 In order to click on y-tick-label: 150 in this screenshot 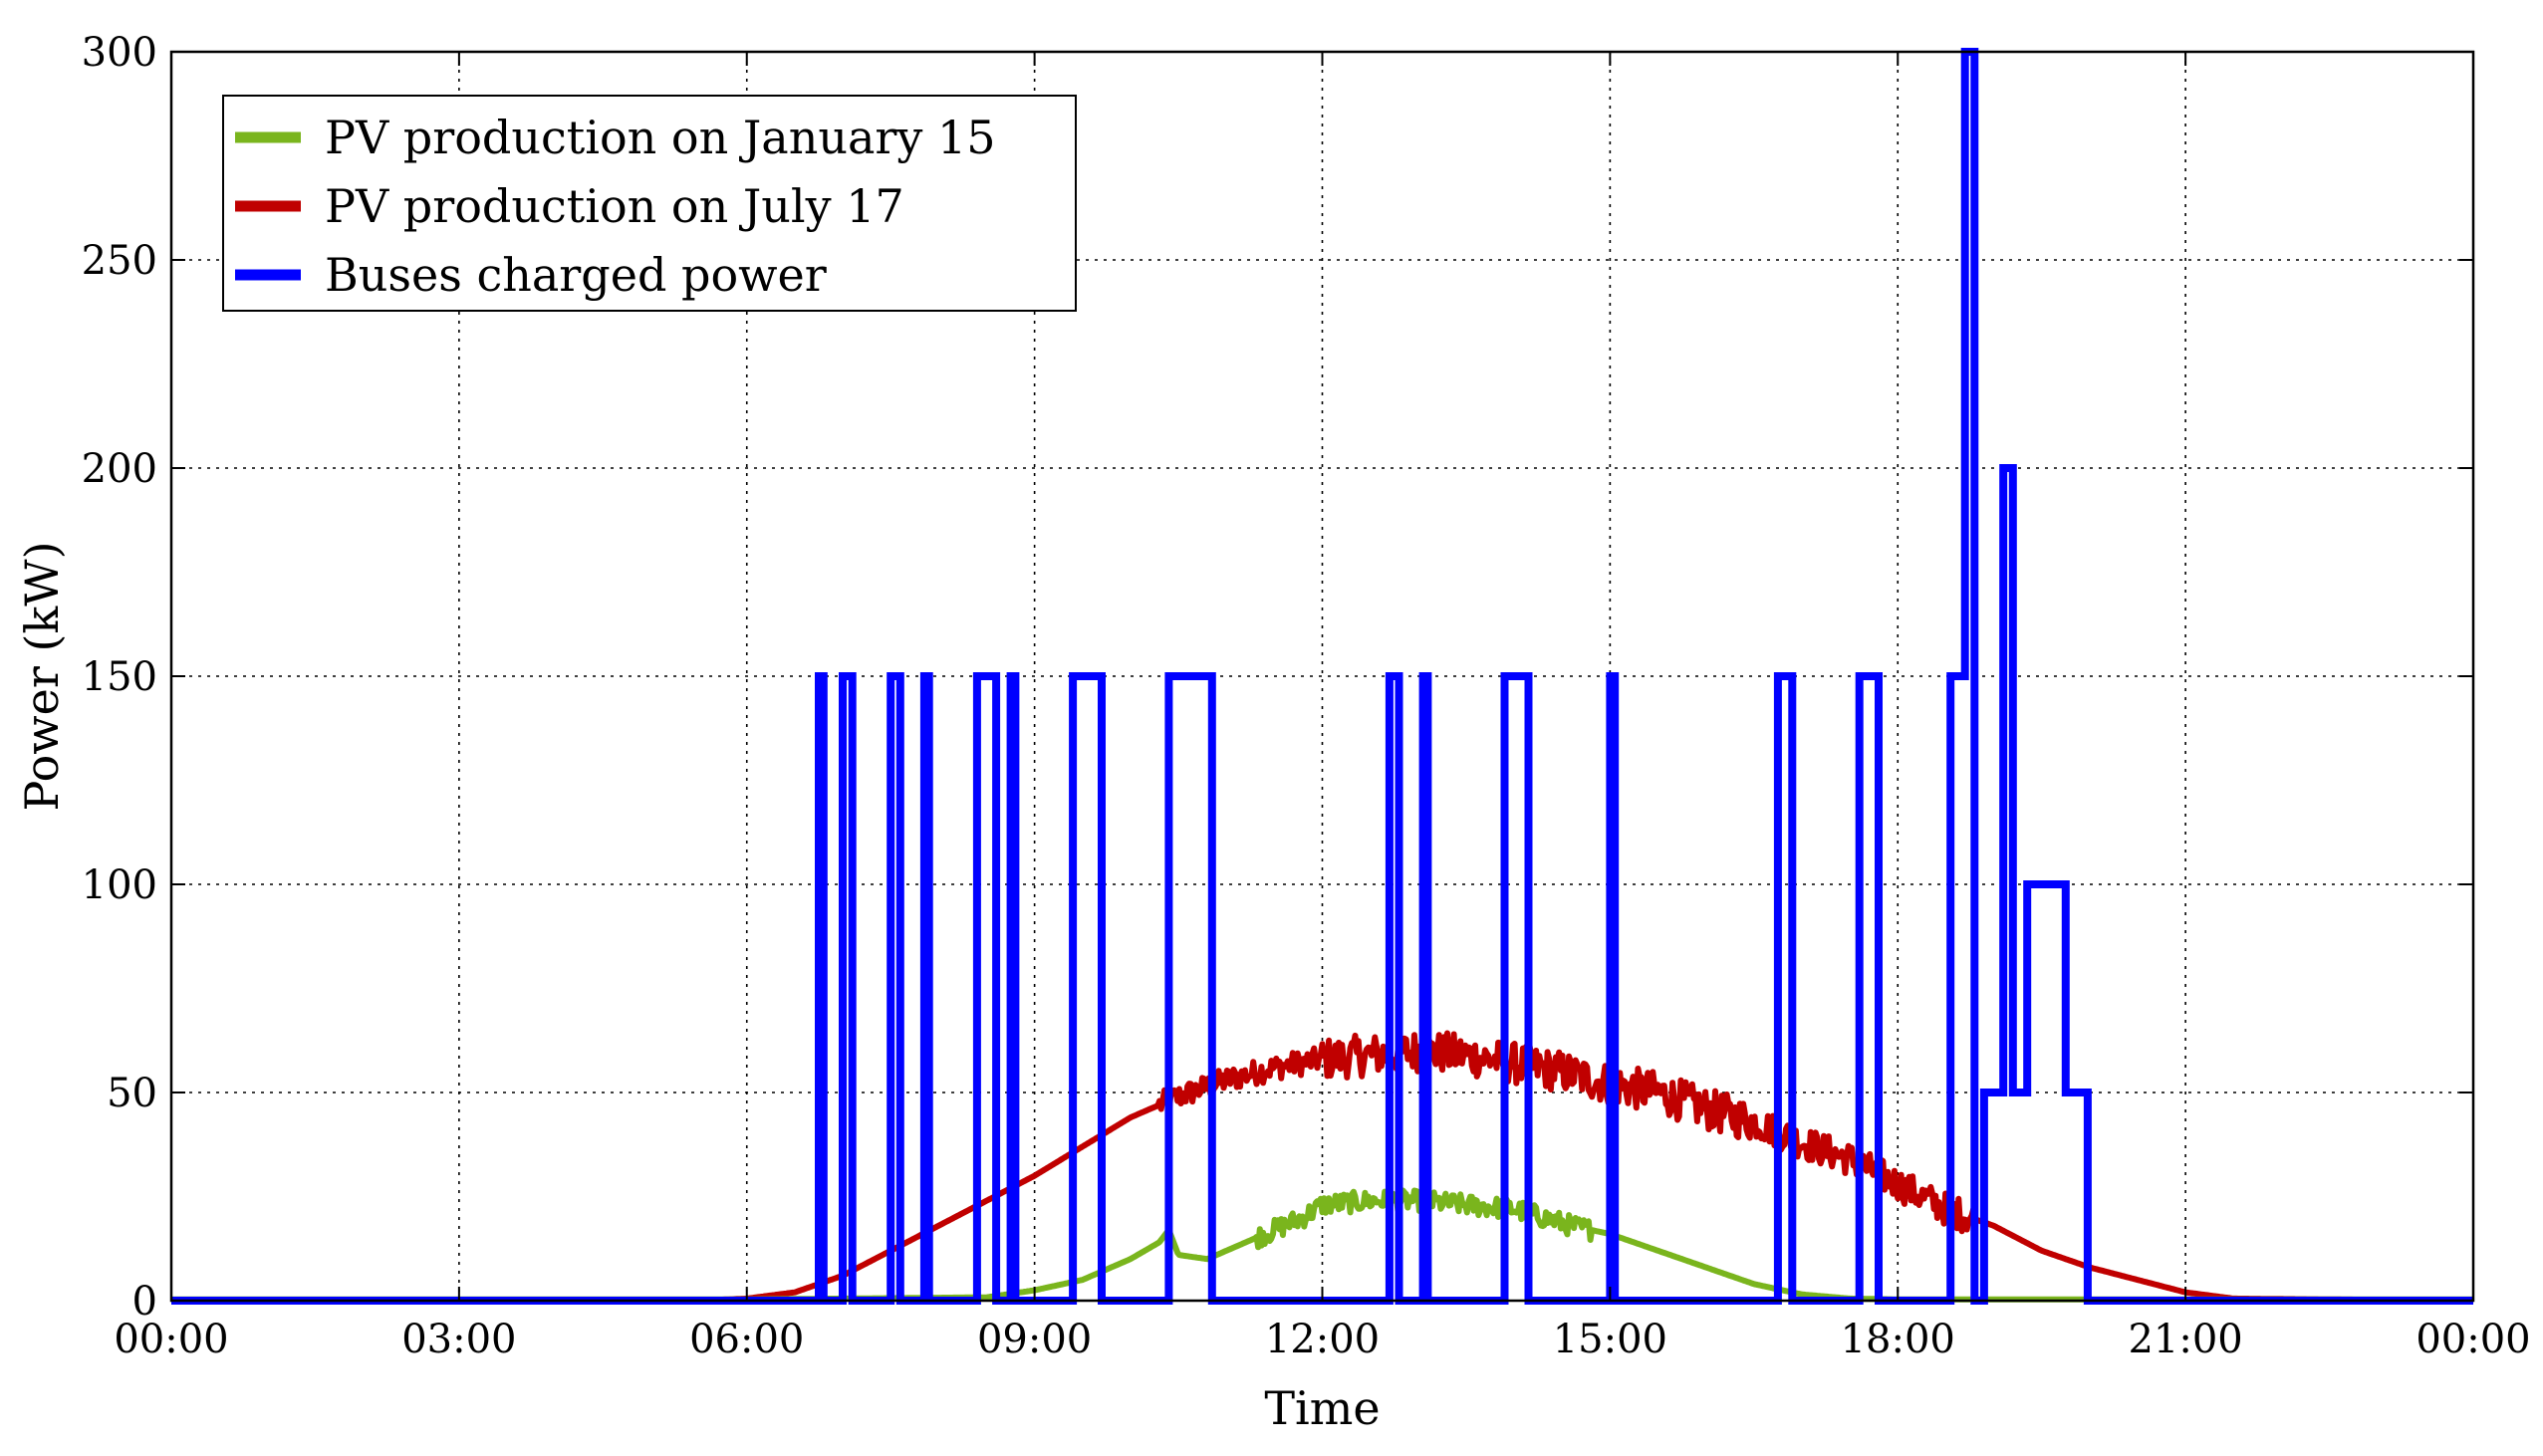, I will do `click(119, 677)`.